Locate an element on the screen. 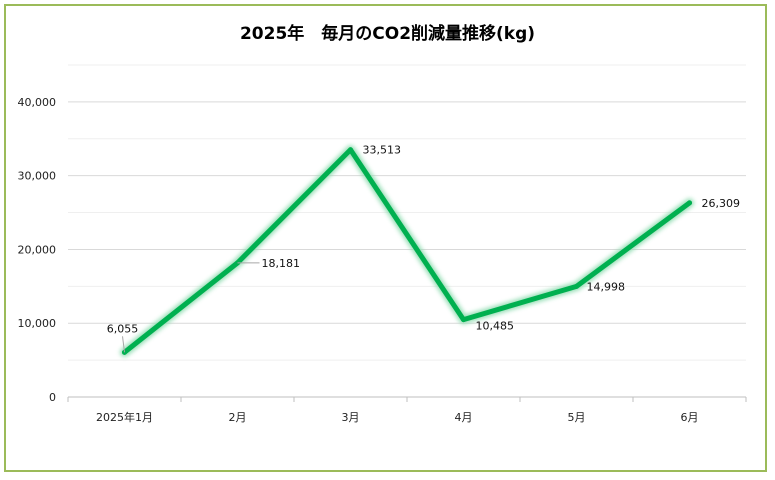 The image size is (775, 480). x-tick-label: 6月 is located at coordinates (690, 417).